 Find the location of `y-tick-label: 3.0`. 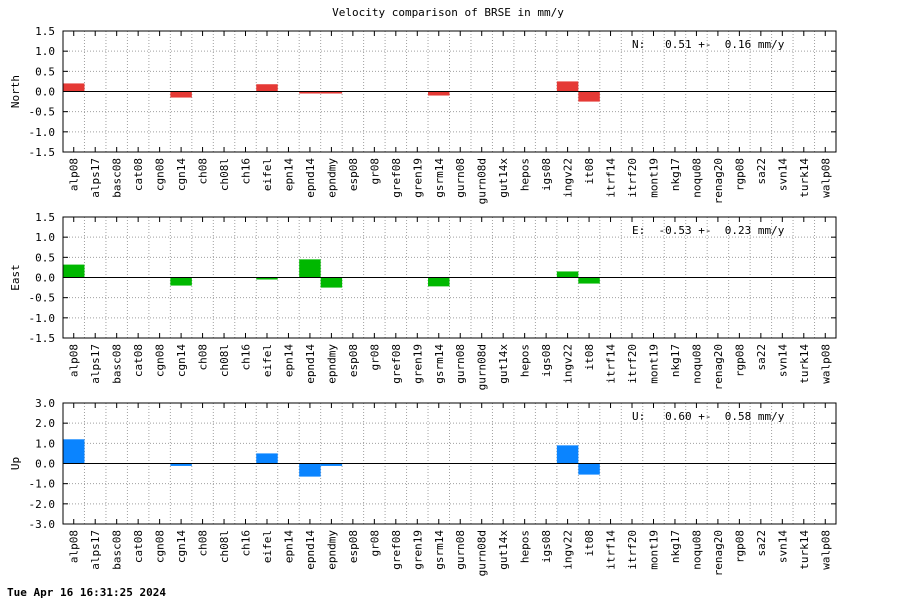

y-tick-label: 3.0 is located at coordinates (45, 403).